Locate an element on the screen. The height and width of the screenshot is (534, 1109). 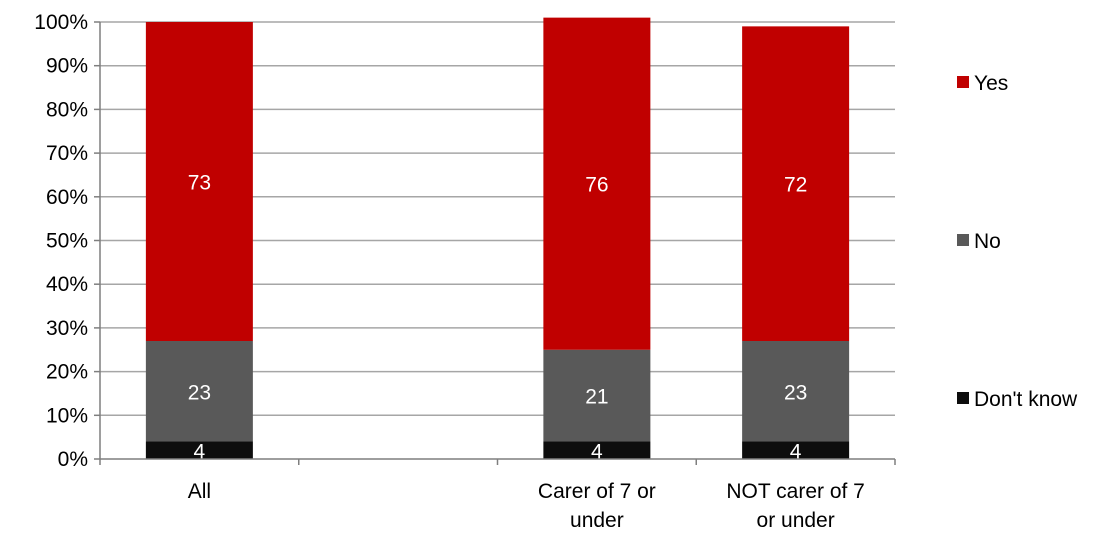
data-label: 21 is located at coordinates (596, 397).